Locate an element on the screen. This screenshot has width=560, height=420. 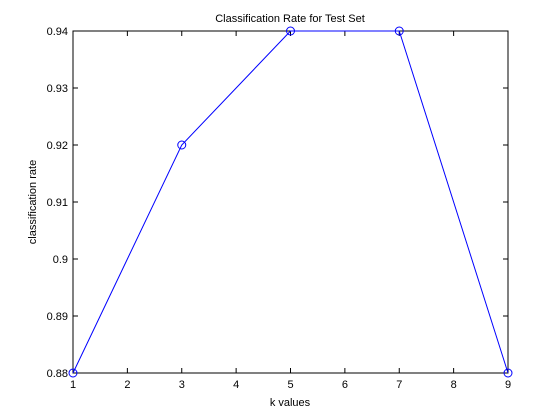
x-tick-label: 7 is located at coordinates (399, 385).